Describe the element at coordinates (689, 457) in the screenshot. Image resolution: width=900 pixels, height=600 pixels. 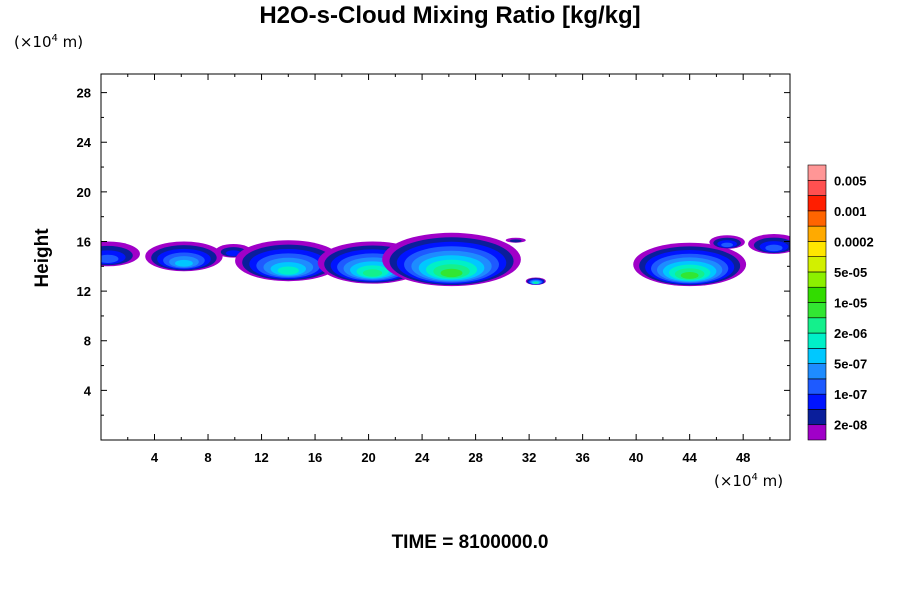
I see `x-tick-label: 44` at that location.